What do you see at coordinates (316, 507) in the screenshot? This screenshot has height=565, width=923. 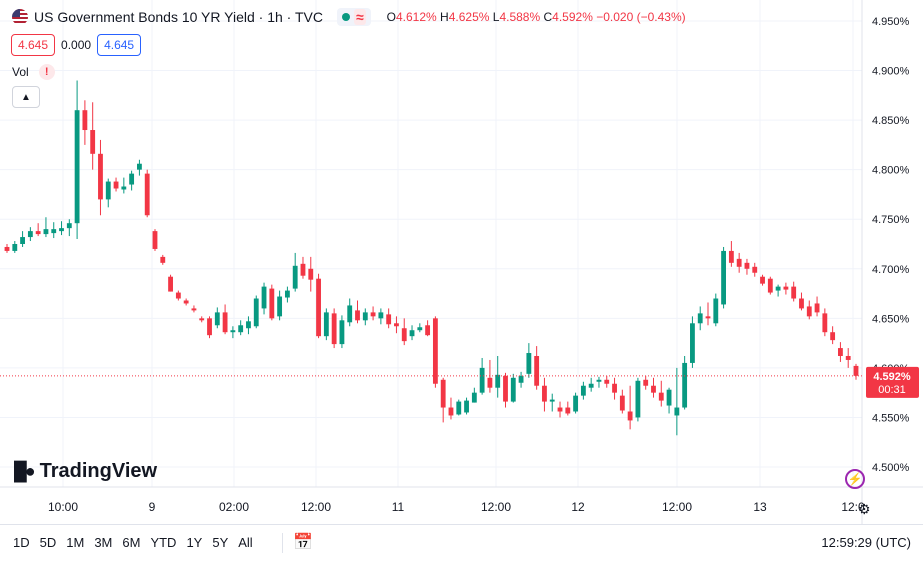 I see `x-axis-tick-label: 12:00` at bounding box center [316, 507].